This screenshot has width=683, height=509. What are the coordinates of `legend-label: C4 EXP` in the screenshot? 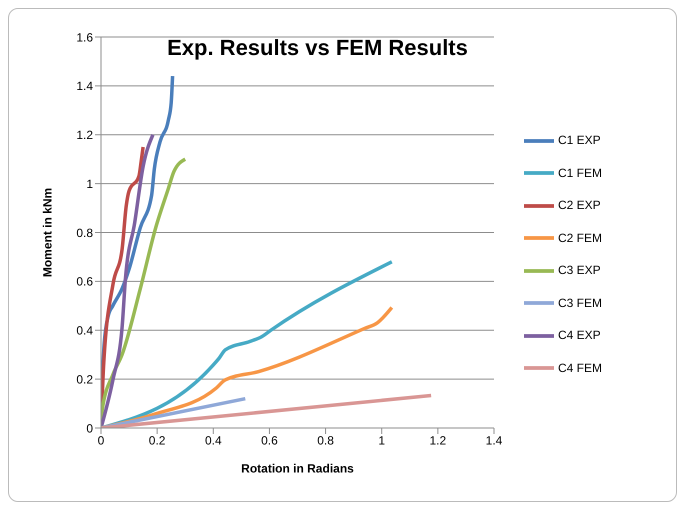 It's located at (579, 335).